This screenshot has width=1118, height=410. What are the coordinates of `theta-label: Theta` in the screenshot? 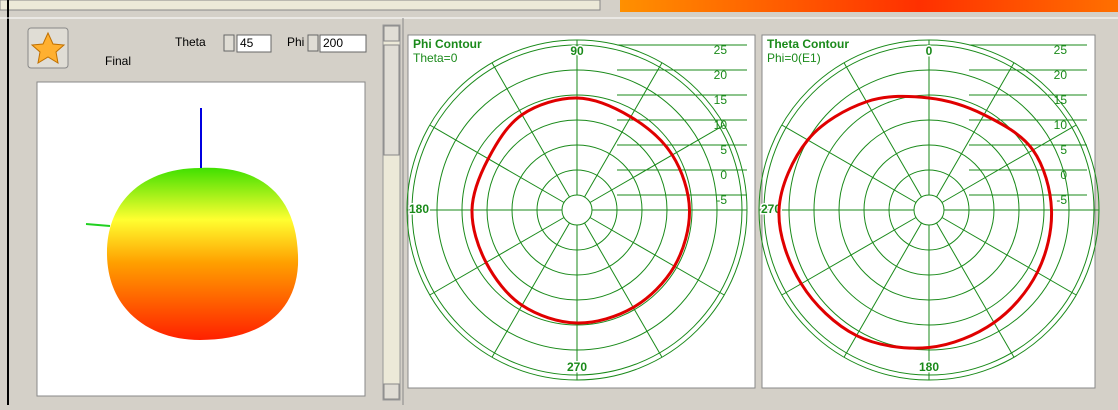 It's located at (190, 42).